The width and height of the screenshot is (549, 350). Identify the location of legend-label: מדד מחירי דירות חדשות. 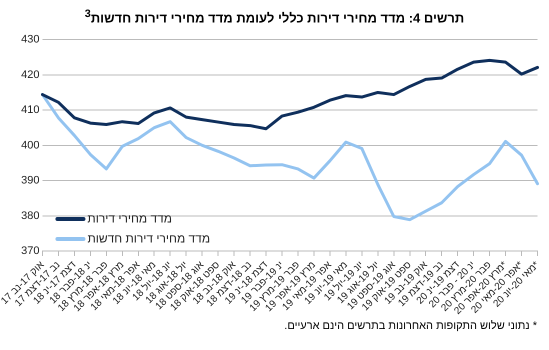
(148, 238).